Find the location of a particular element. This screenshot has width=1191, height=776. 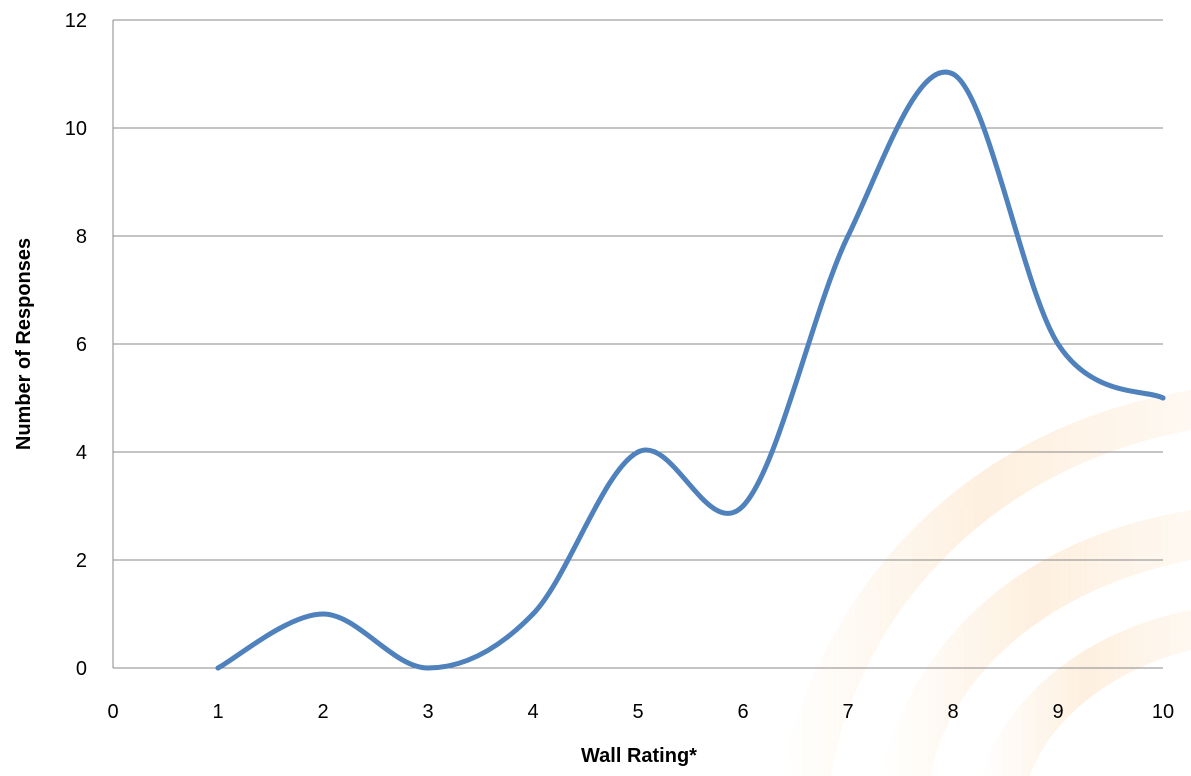

x-tick-labels: 0 1 2 3 4 5 6 7 8 9 10 is located at coordinates (640, 712).